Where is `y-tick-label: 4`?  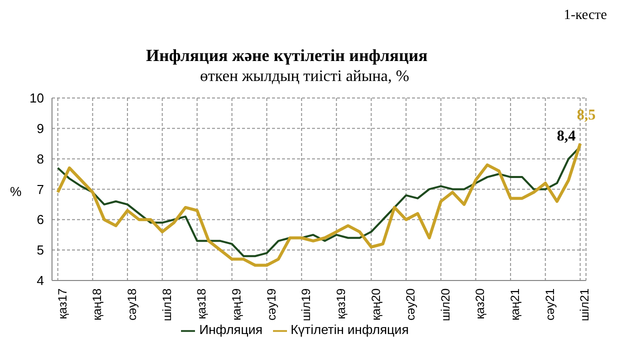
y-tick-label: 4 is located at coordinates (40, 280).